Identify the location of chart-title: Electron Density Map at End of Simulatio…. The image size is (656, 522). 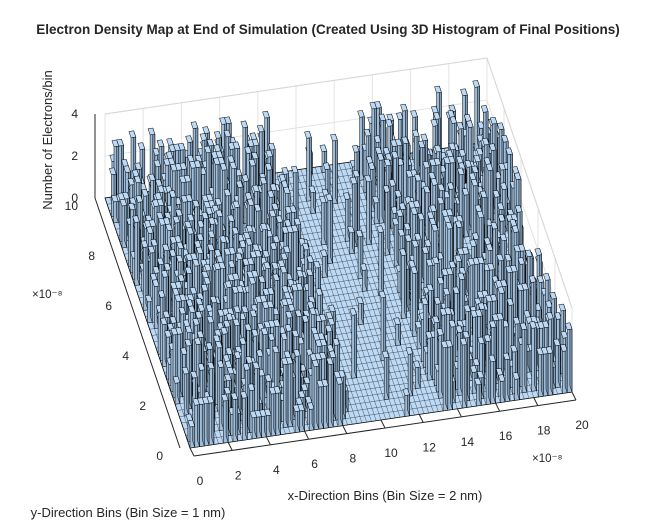
(328, 29).